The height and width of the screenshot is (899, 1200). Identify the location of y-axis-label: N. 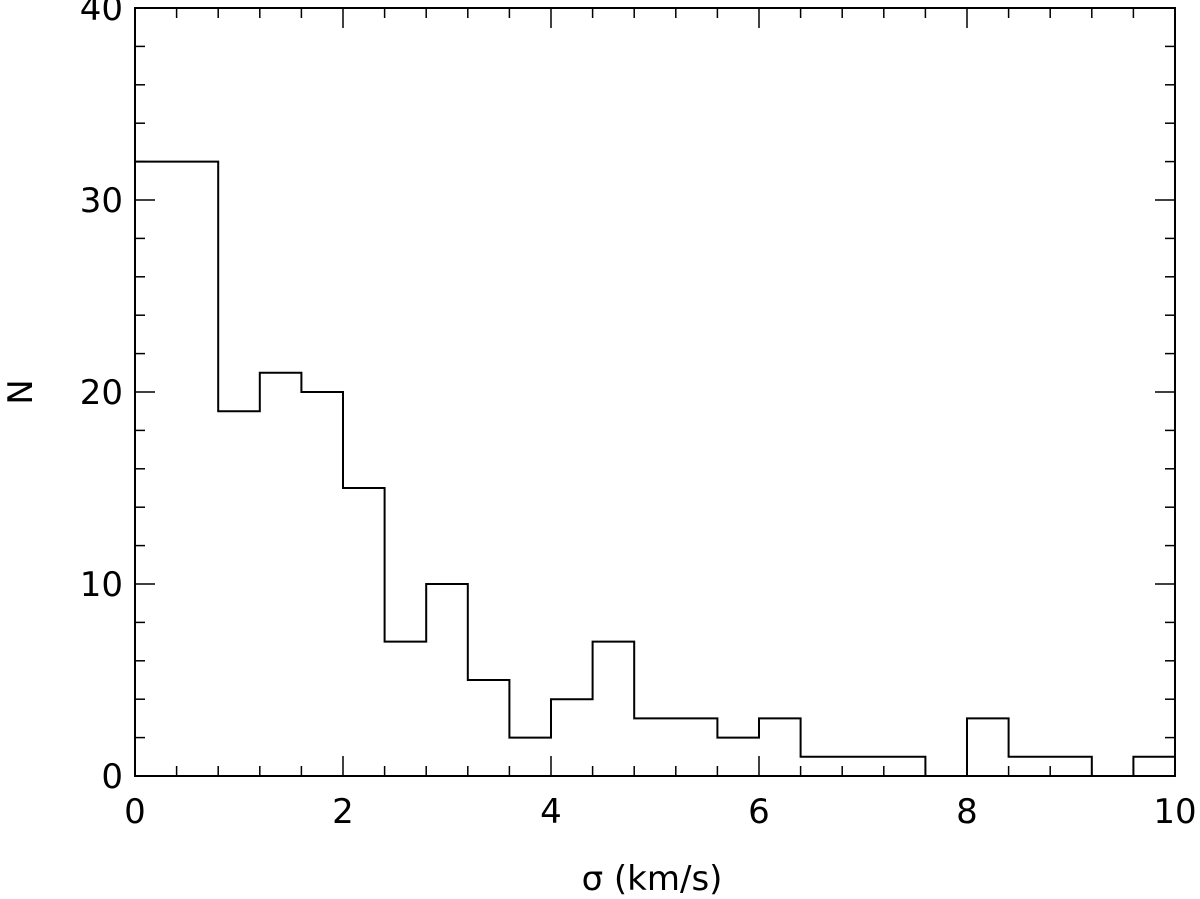
(21, 391).